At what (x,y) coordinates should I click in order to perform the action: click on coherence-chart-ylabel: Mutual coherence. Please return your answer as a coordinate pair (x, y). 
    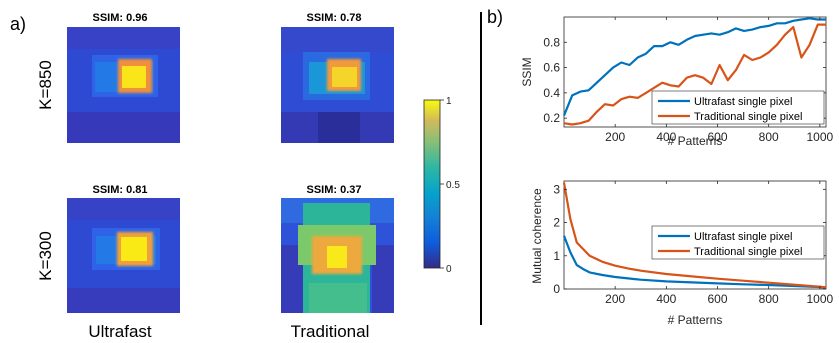
    Looking at the image, I should click on (537, 236).